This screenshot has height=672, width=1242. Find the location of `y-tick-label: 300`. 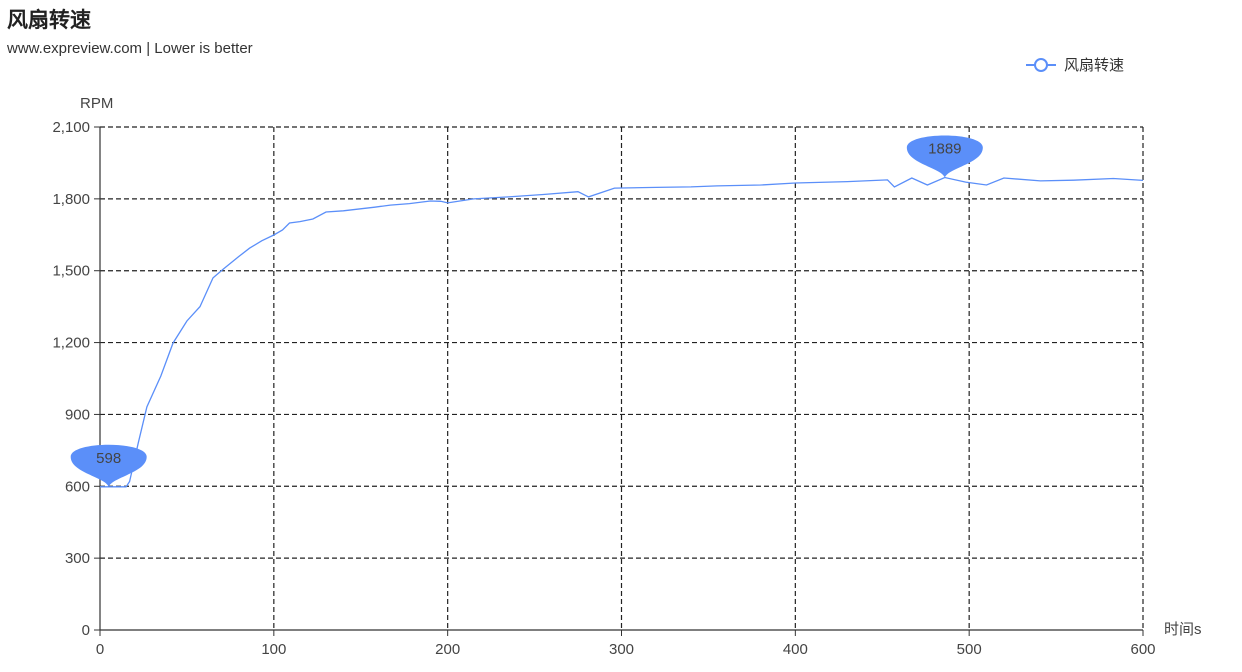

y-tick-label: 300 is located at coordinates (77, 558).